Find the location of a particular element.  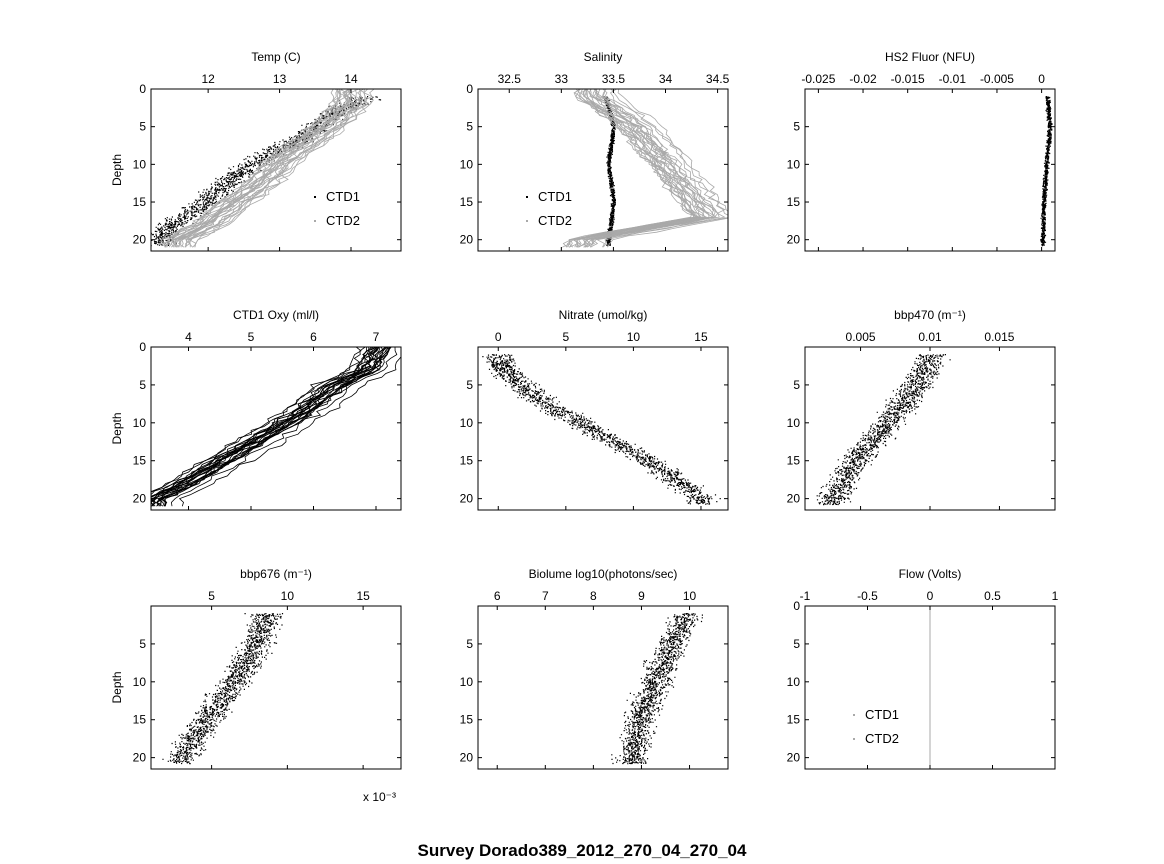

x-tick-label: 4 is located at coordinates (188, 337).